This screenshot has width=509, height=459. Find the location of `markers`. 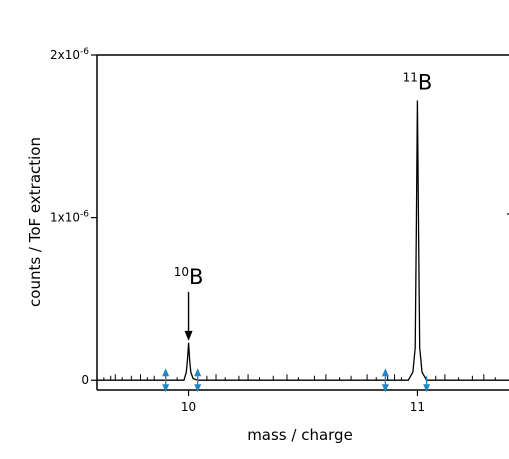

markers is located at coordinates (296, 380).